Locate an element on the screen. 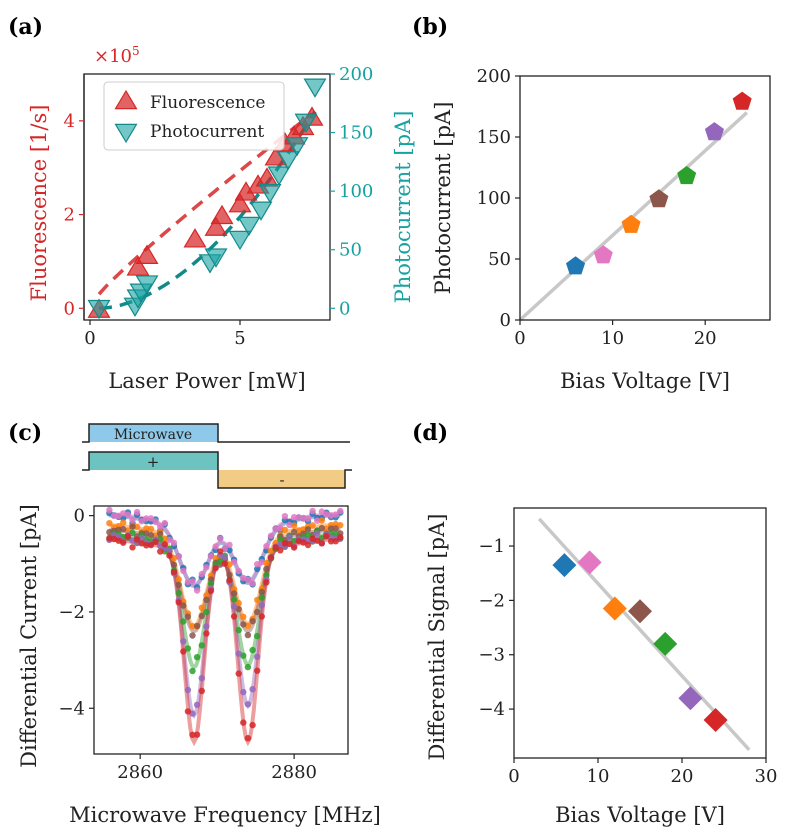 This screenshot has width=797, height=834. y-tick-label-b: 0 is located at coordinates (505, 320).